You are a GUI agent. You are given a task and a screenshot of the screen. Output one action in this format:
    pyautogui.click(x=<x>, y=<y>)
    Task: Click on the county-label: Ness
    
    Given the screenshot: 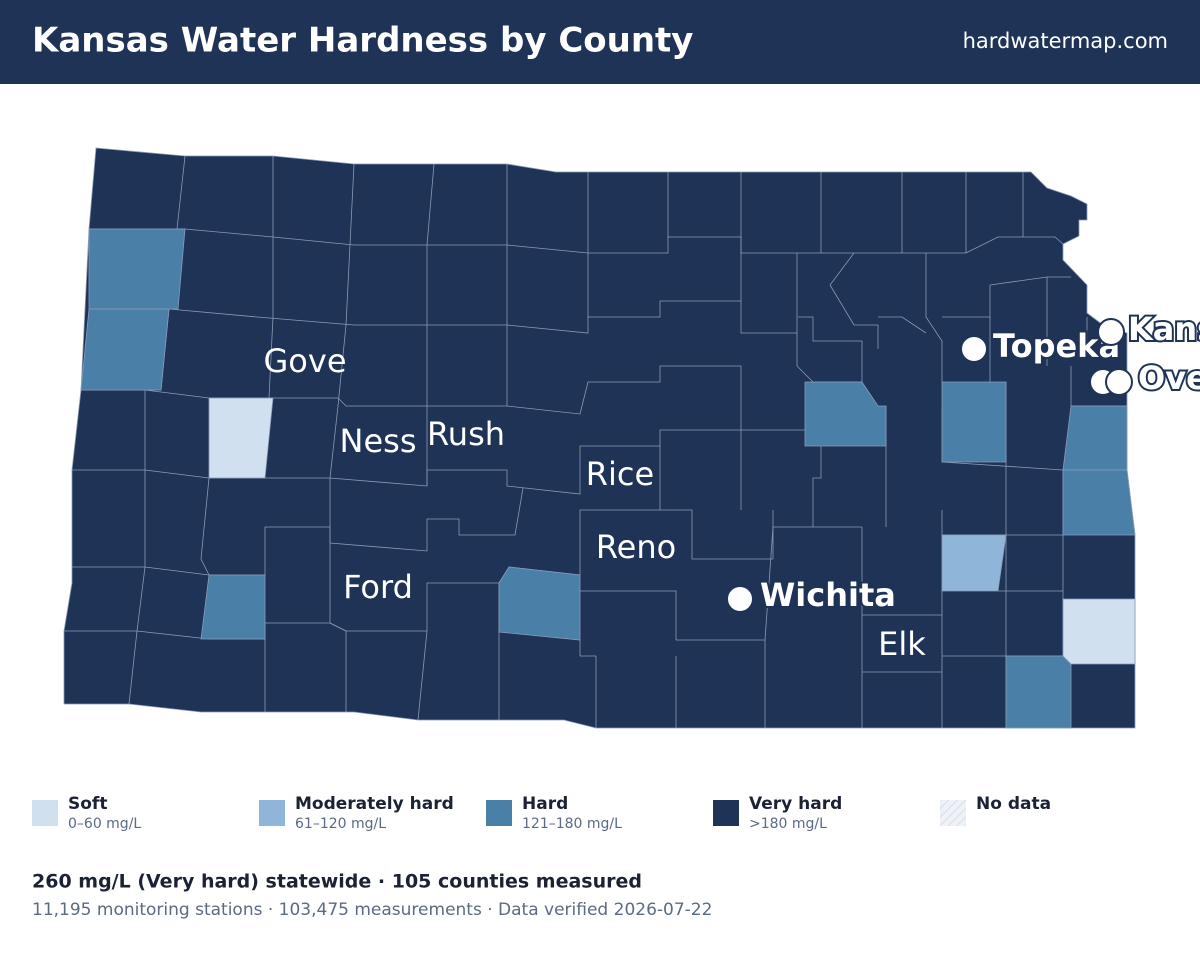 What is the action you would take?
    pyautogui.click(x=378, y=441)
    